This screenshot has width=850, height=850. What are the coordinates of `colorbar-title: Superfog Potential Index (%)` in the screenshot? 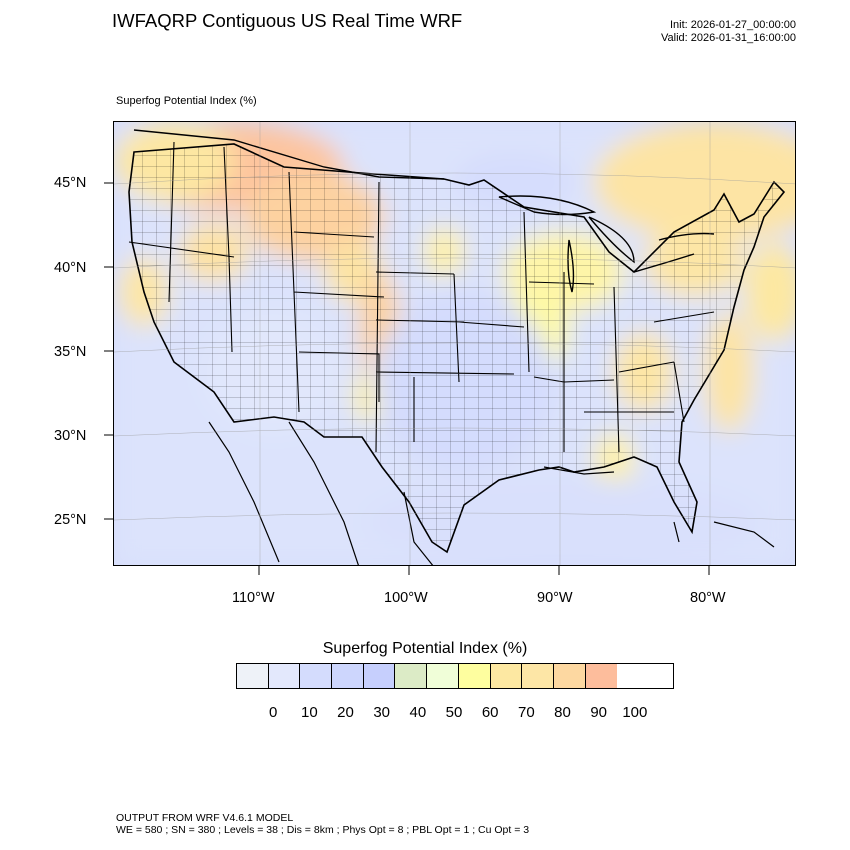 It's located at (425, 648).